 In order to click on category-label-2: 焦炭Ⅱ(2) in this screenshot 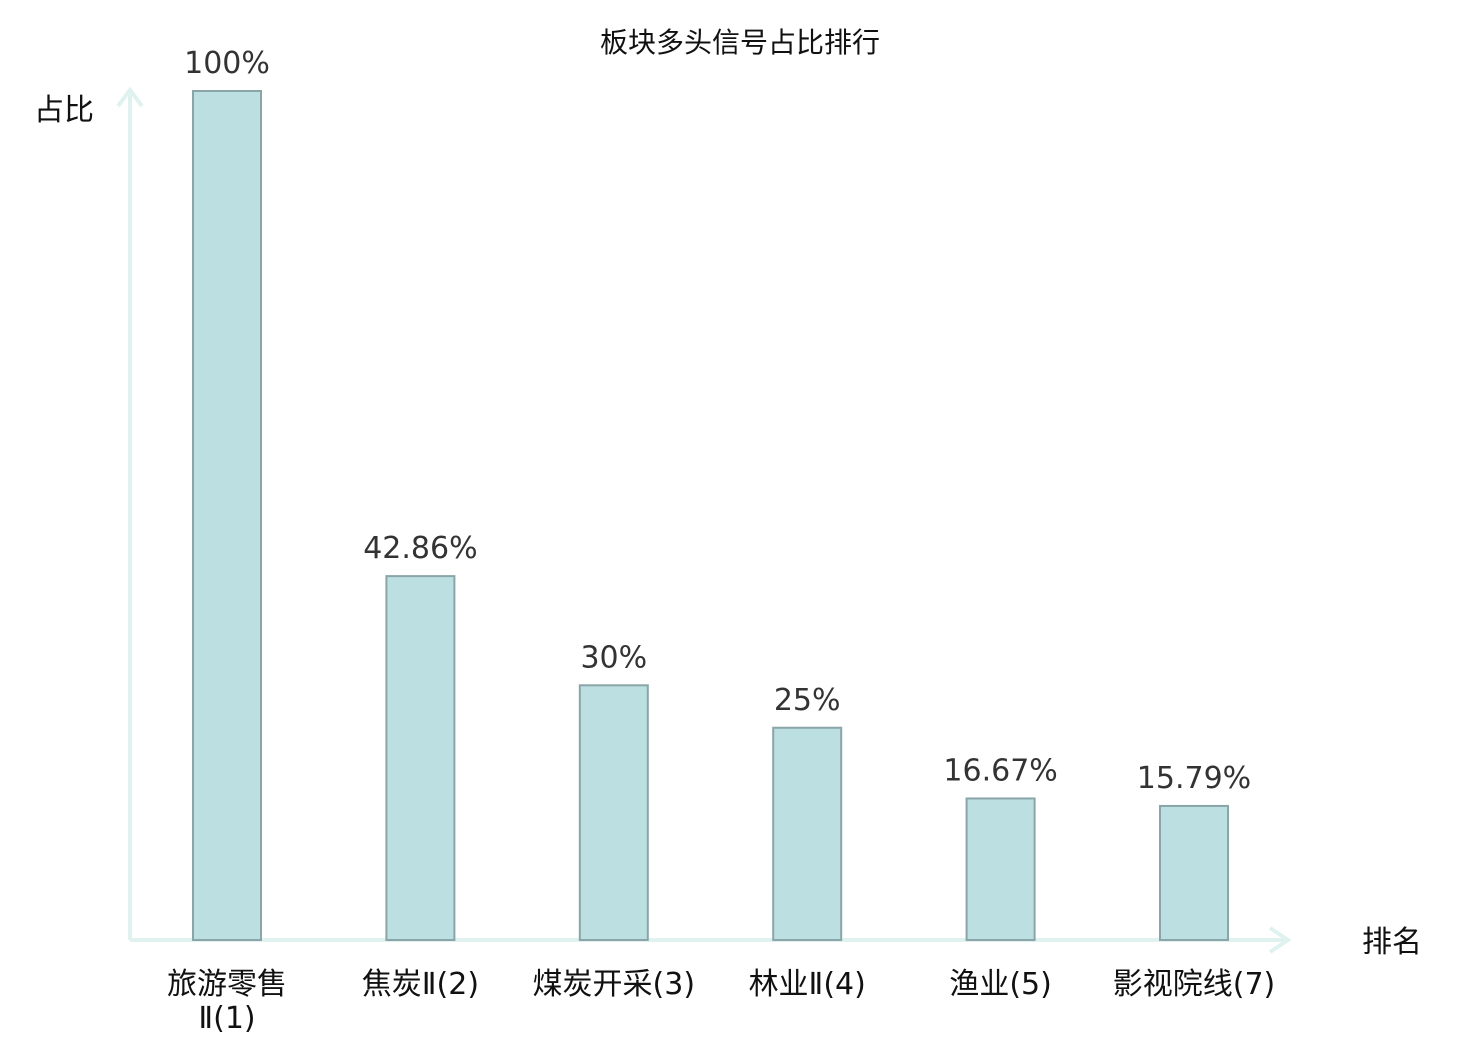, I will do `click(420, 984)`.